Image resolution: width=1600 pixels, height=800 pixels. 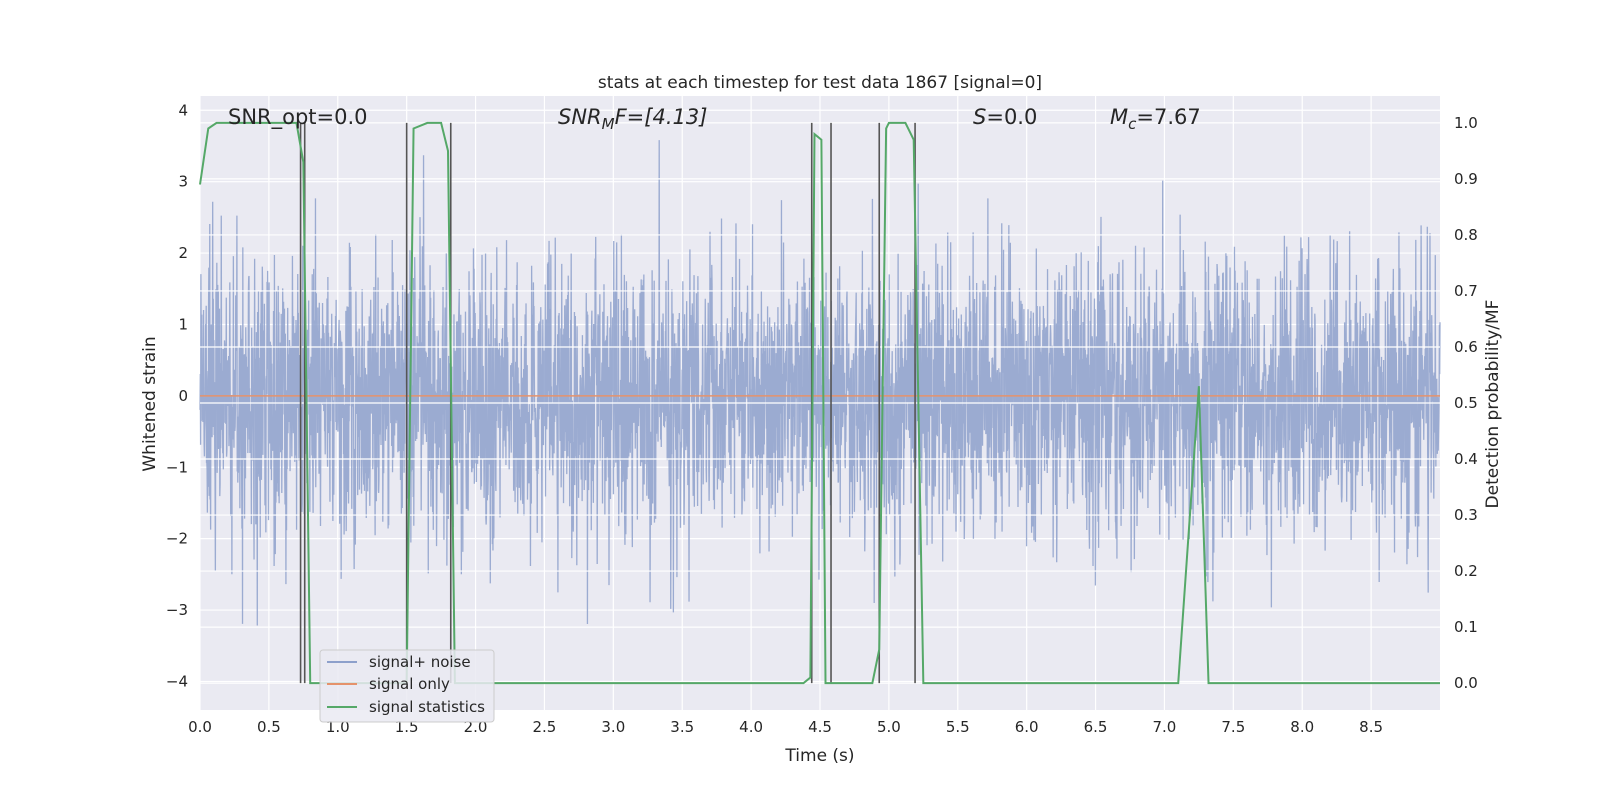 I want to click on annotation-snr-mf-rest: F=[4.13], so click(x=661, y=117).